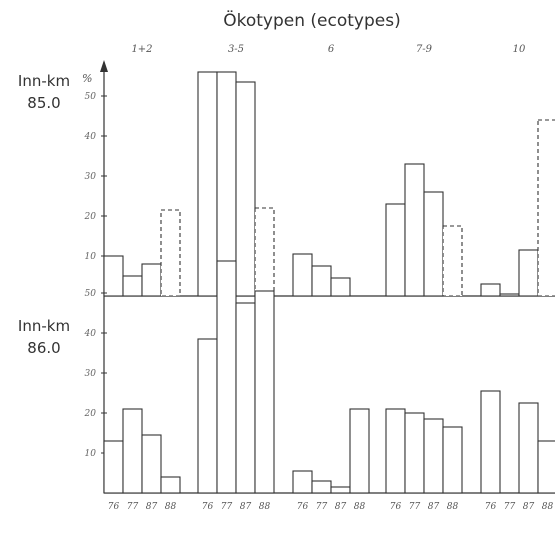 This screenshot has width=555, height=538. What do you see at coordinates (322, 507) in the screenshot?
I see `year-label-g2-1: 77` at bounding box center [322, 507].